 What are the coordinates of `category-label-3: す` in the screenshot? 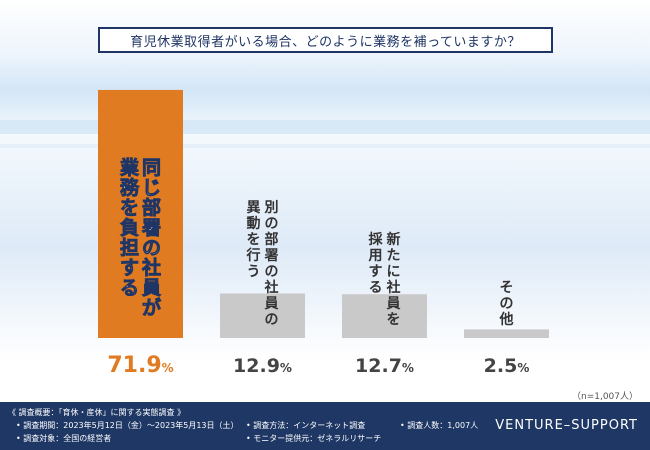 It's located at (376, 272).